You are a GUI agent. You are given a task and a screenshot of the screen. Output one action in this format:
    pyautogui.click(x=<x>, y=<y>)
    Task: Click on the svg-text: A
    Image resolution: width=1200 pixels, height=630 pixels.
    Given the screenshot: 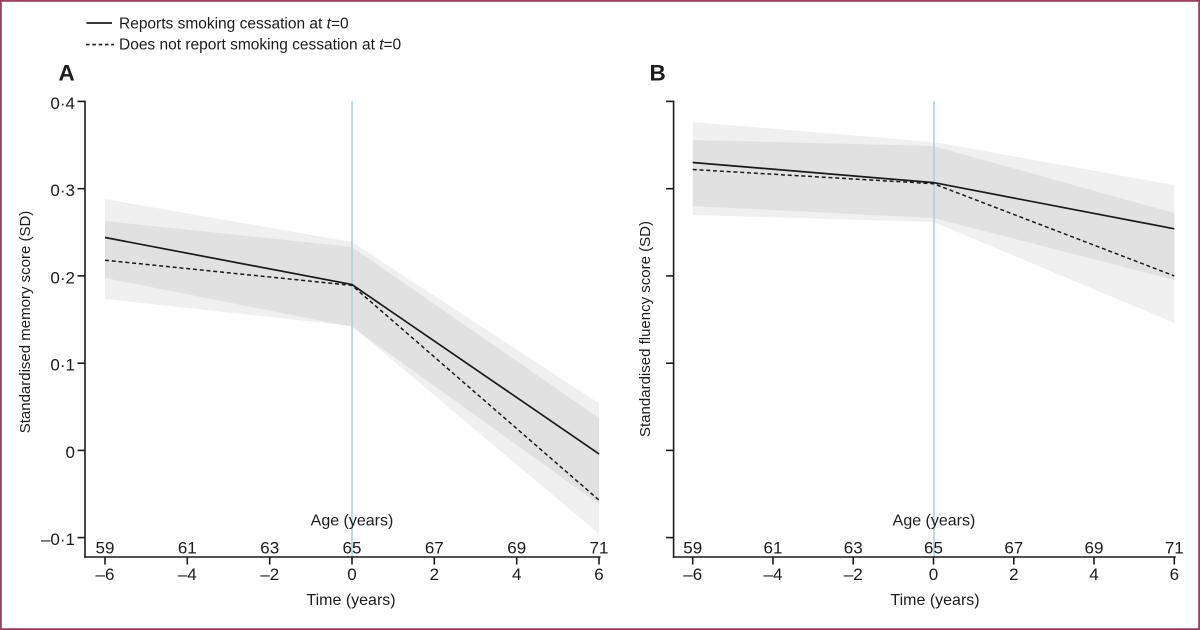 What is the action you would take?
    pyautogui.click(x=67, y=73)
    